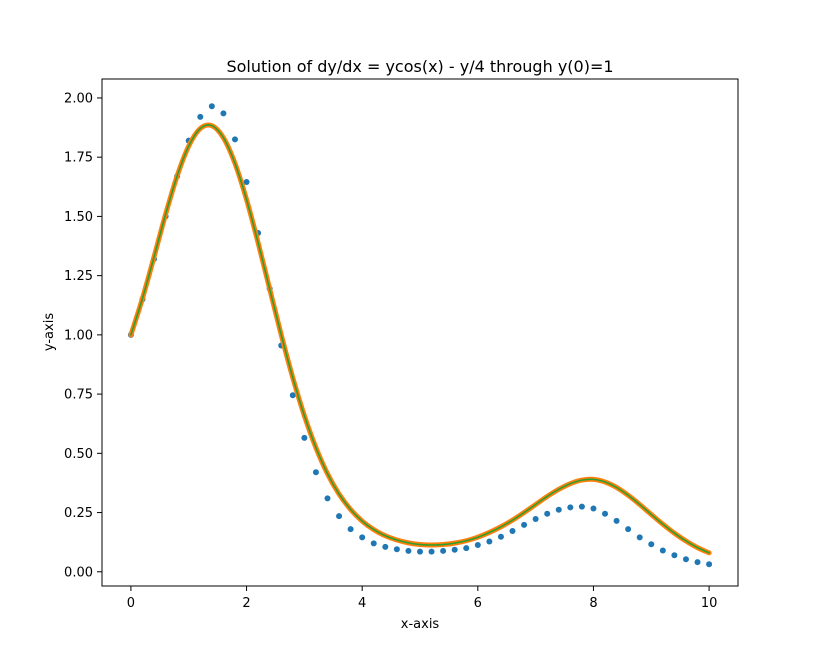 The image size is (819, 664). Describe the element at coordinates (78, 158) in the screenshot. I see `y-tick-label: 1.75` at that location.